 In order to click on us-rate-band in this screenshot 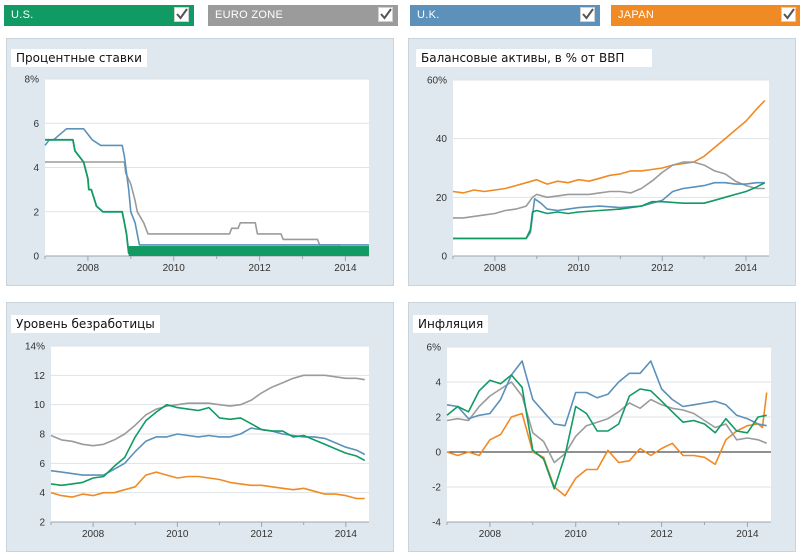, I will do `click(248, 251)`.